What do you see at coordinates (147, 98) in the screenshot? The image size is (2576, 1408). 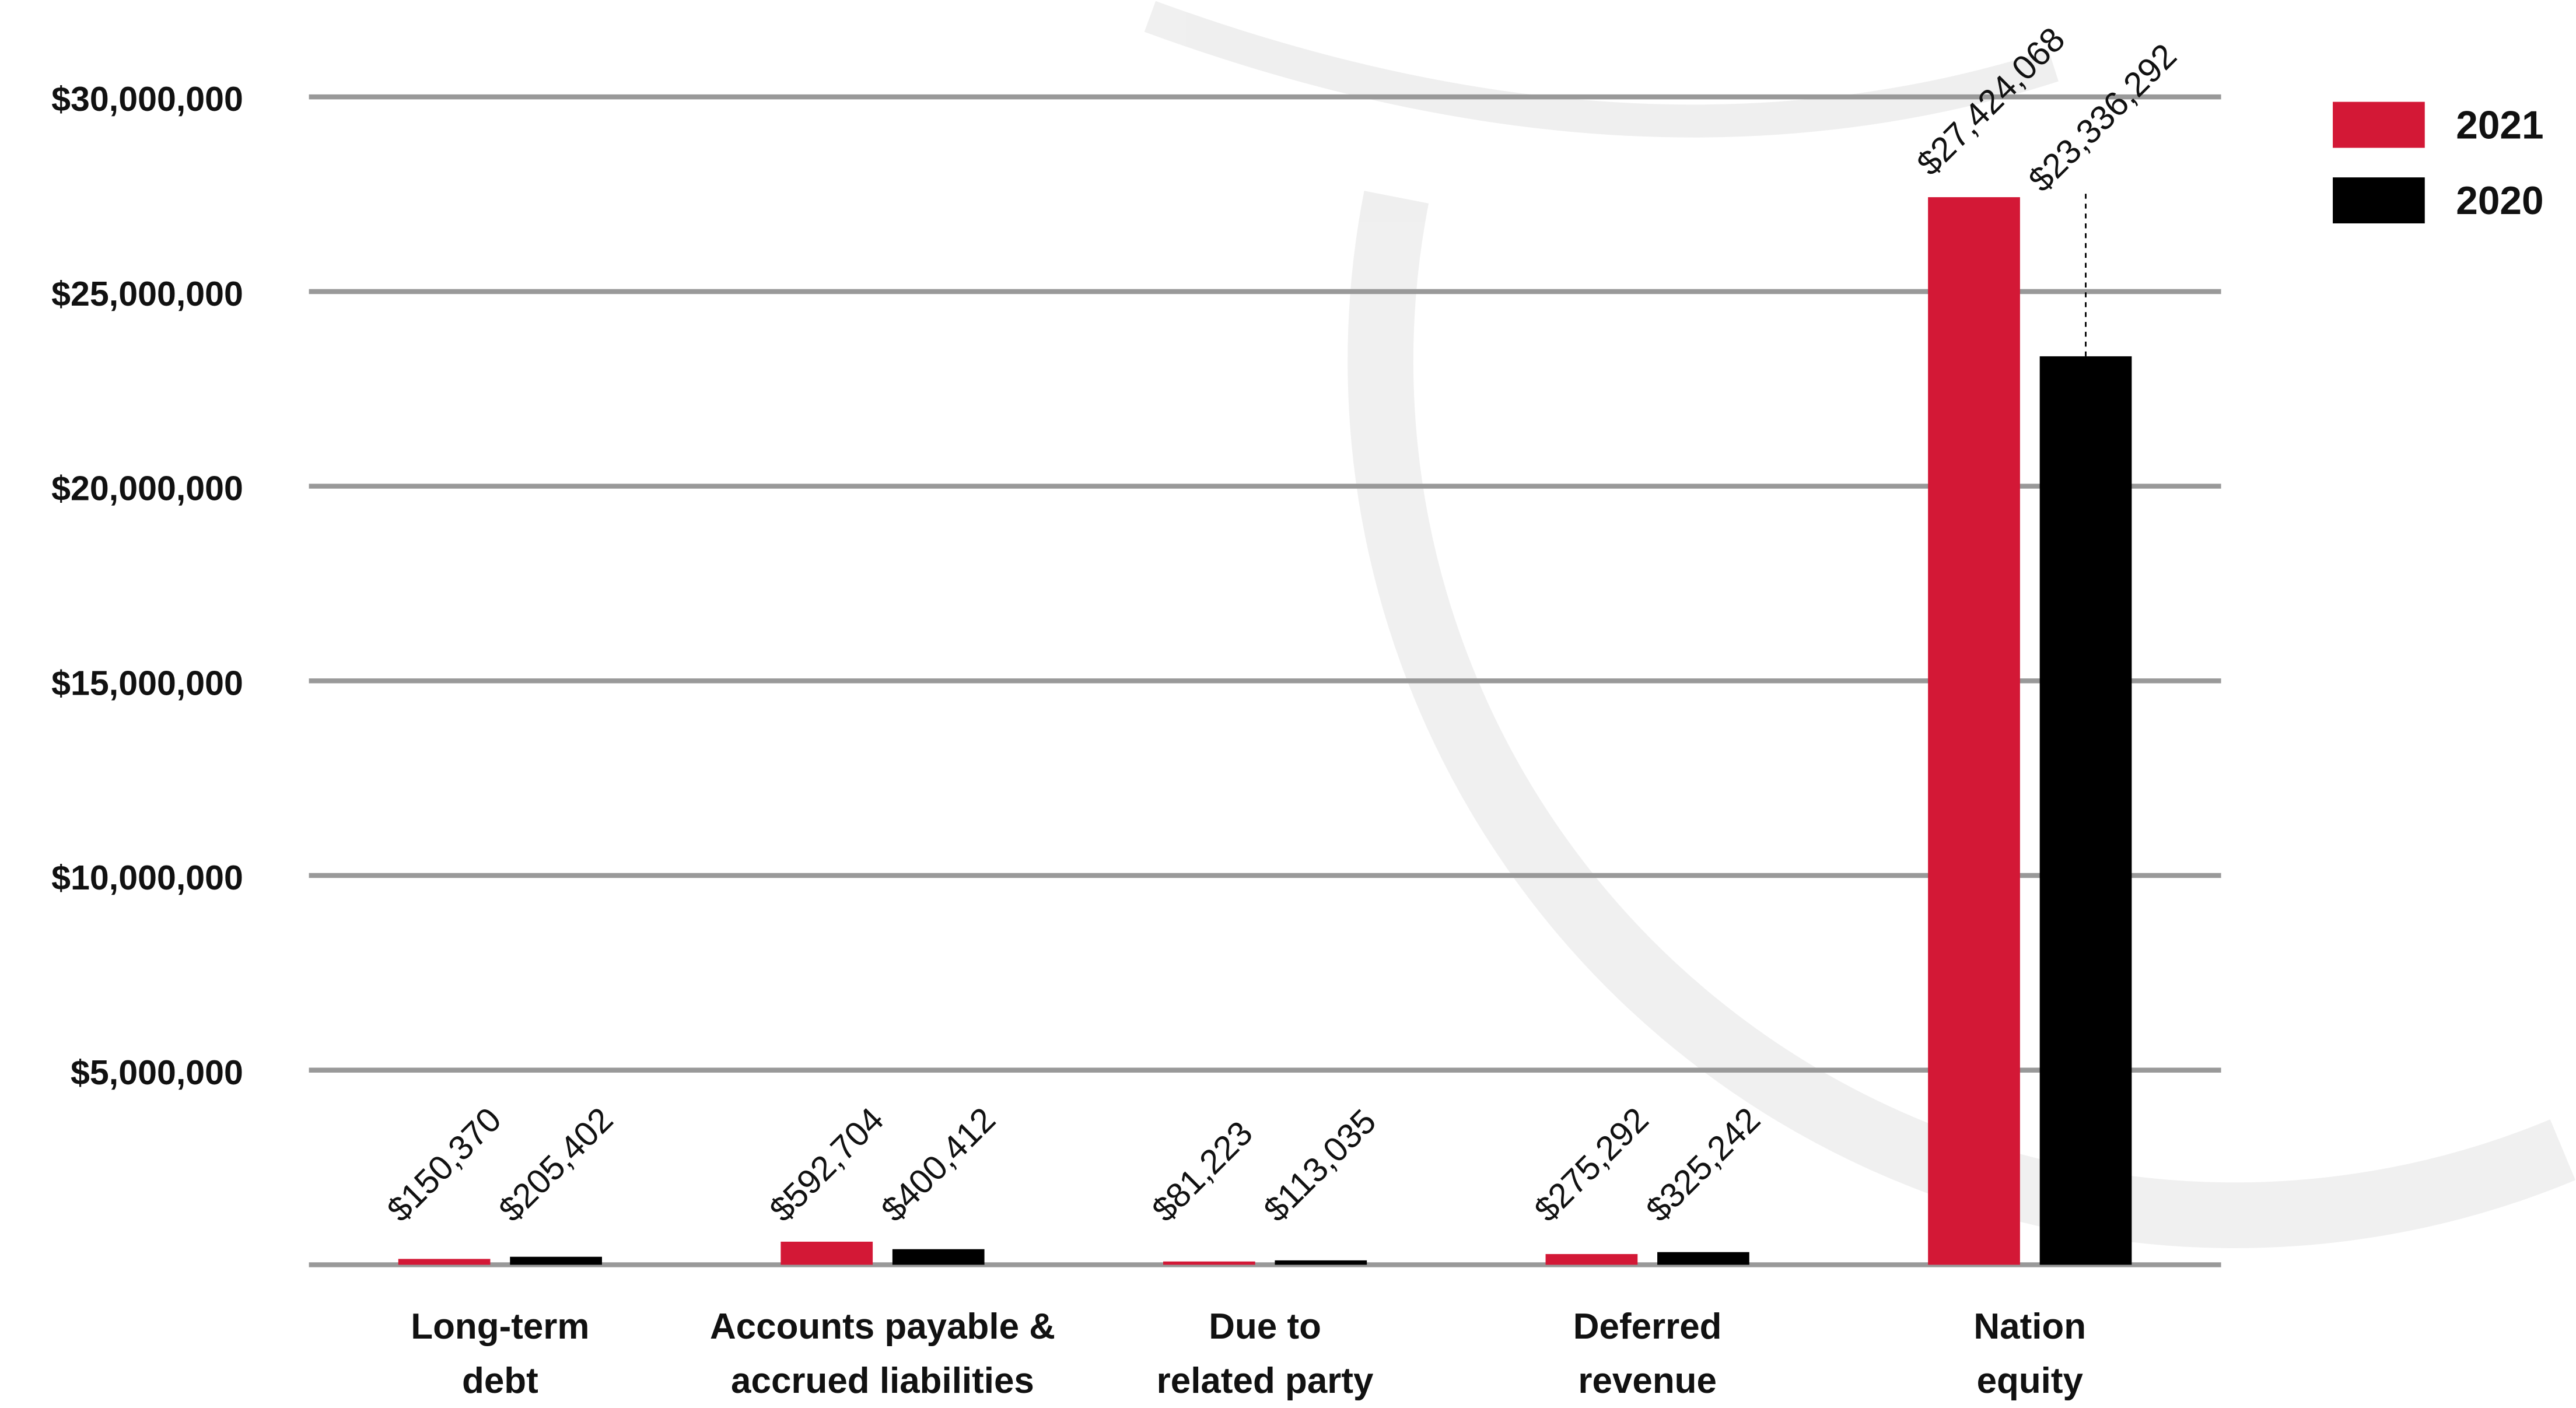 I see `y-tick-label: $30,000,000` at bounding box center [147, 98].